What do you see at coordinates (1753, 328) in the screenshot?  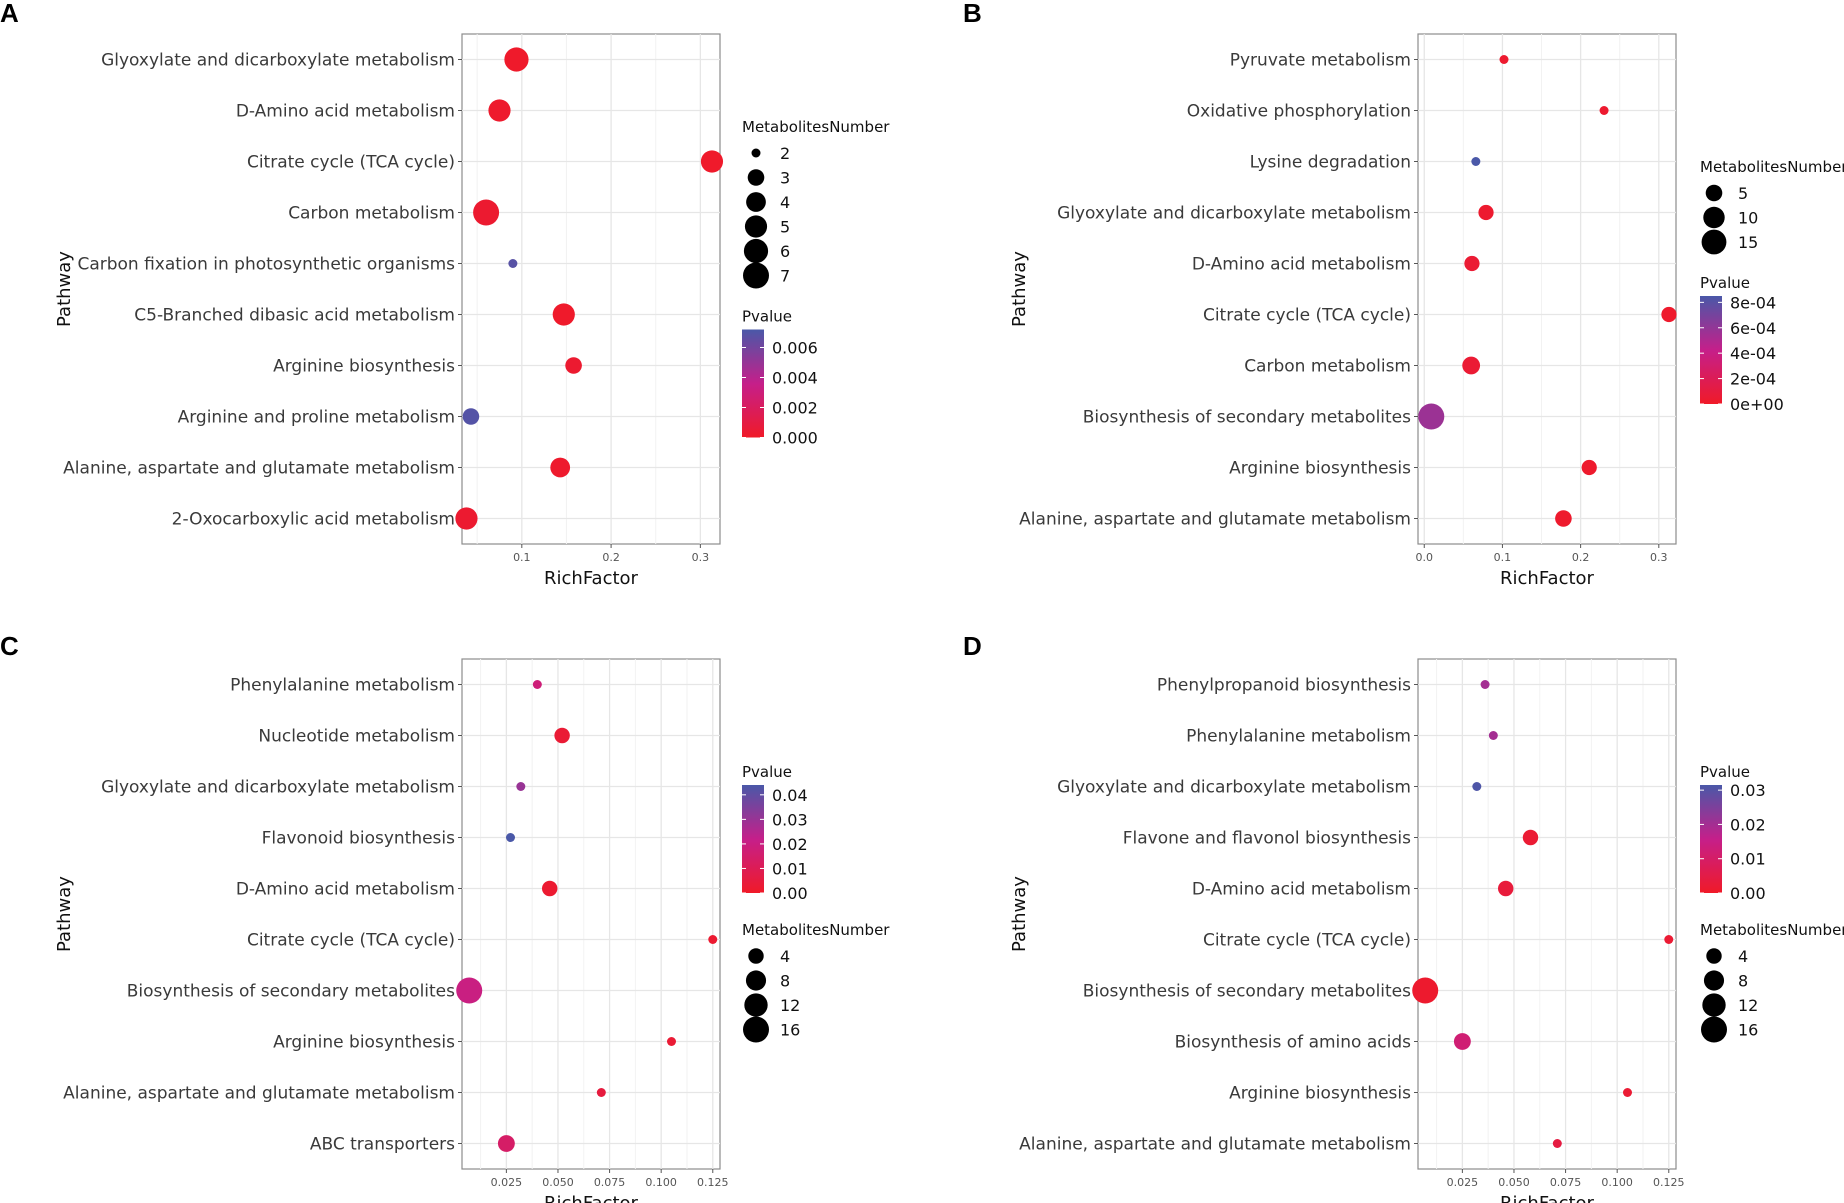 I see `panel-b-colorbar-label: 6e-04` at bounding box center [1753, 328].